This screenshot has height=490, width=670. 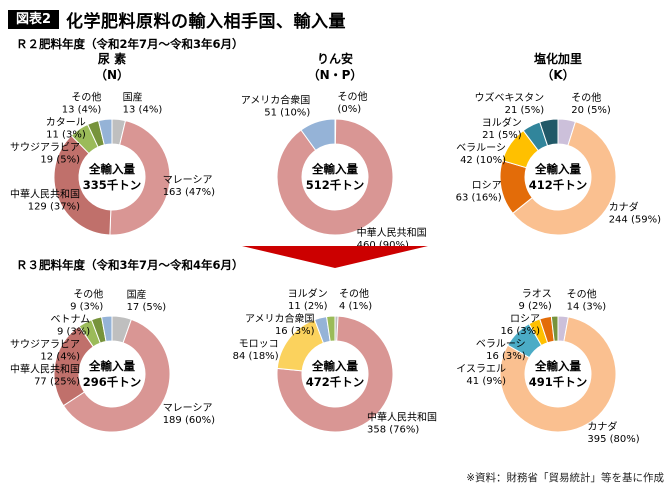 I want to click on segment-label-value: 20 (5%), so click(x=591, y=110).